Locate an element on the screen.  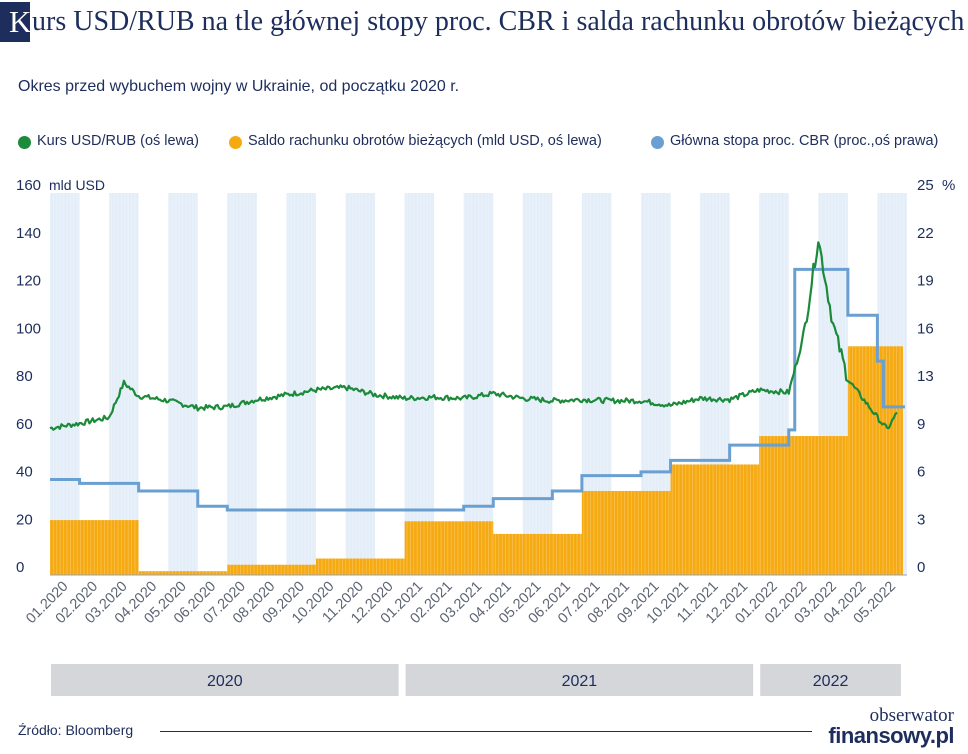
title-badge: K is located at coordinates (16, 22).